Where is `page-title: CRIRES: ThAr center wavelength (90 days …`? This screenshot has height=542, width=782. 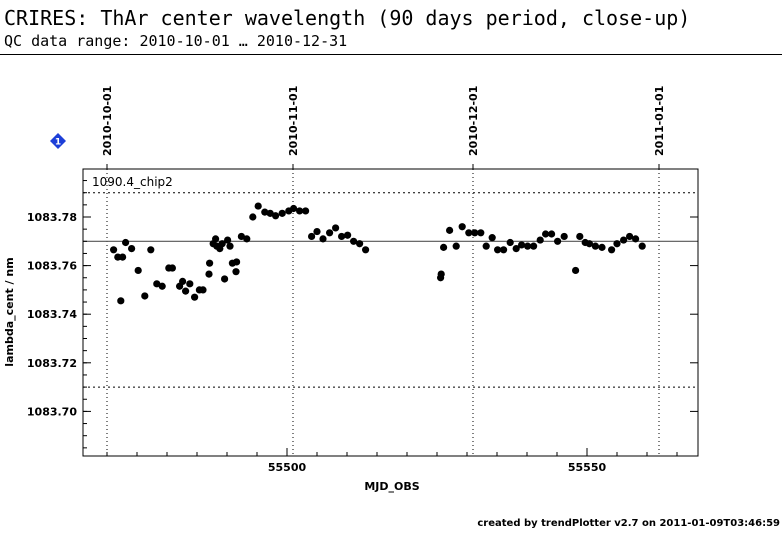 page-title: CRIRES: ThAr center wavelength (90 days … is located at coordinates (347, 18).